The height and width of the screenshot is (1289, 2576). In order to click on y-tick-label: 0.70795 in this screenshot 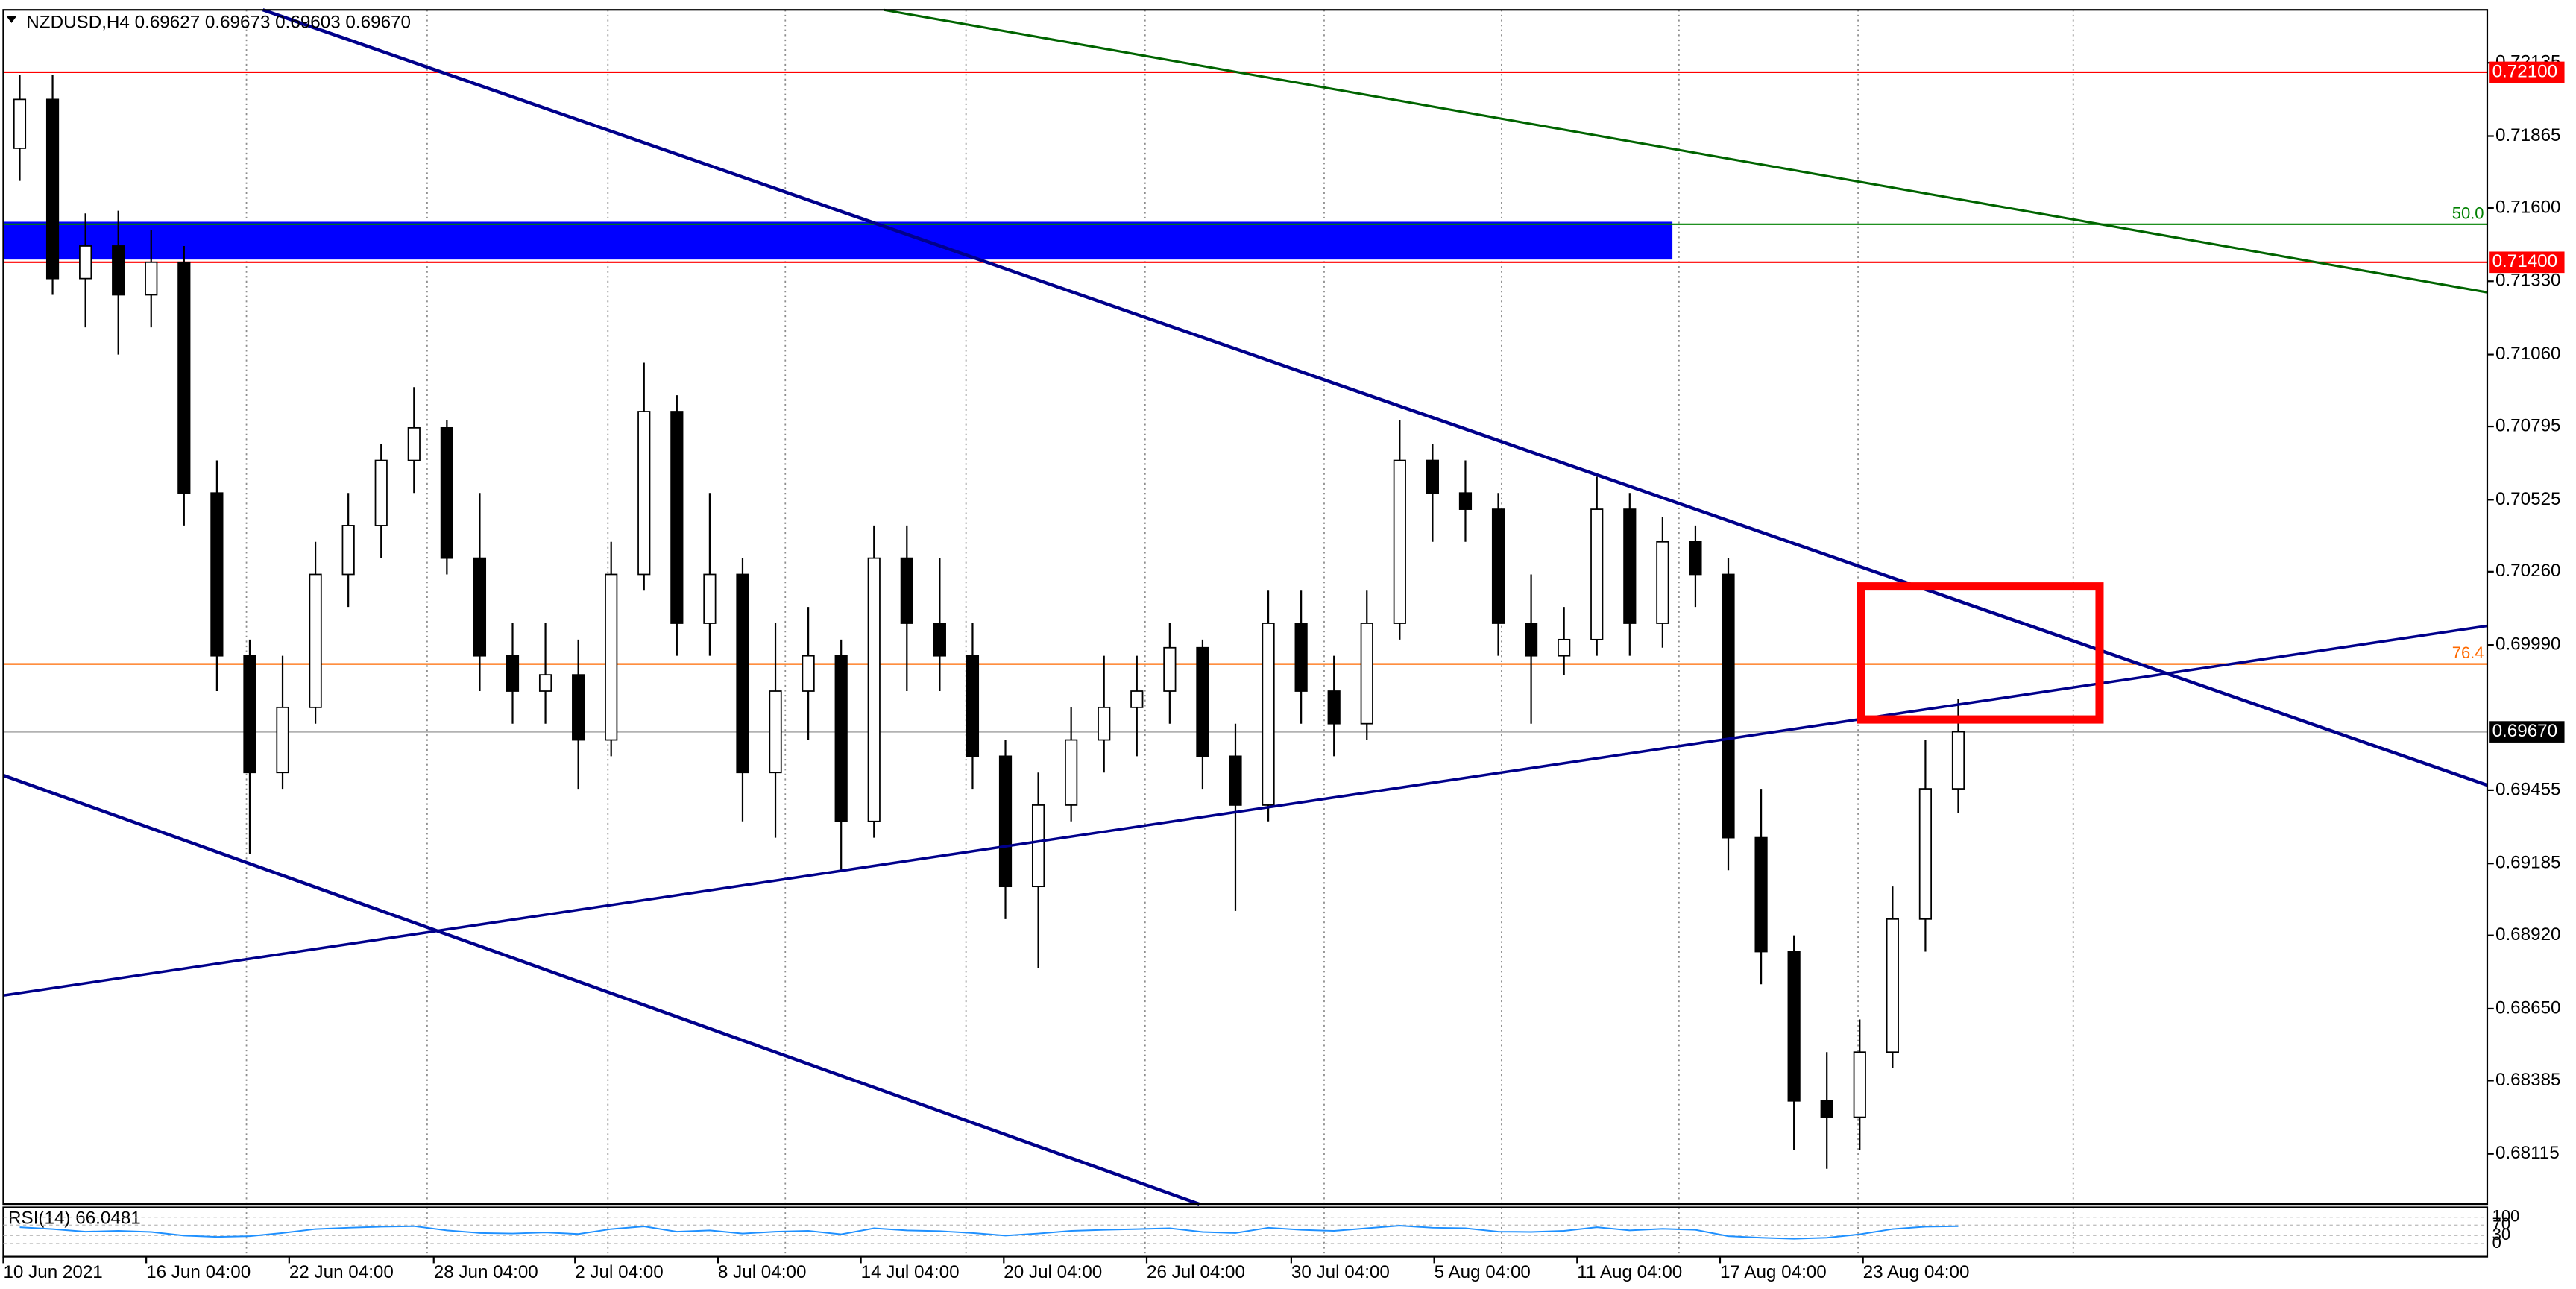, I will do `click(2528, 425)`.